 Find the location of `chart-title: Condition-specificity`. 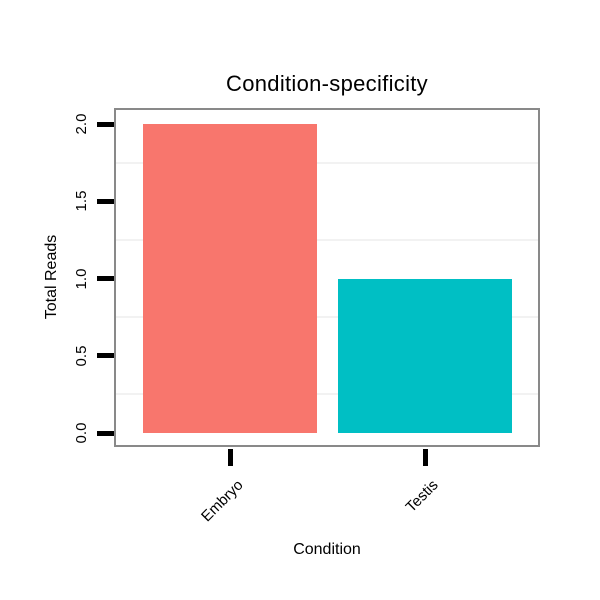

chart-title: Condition-specificity is located at coordinates (327, 83).